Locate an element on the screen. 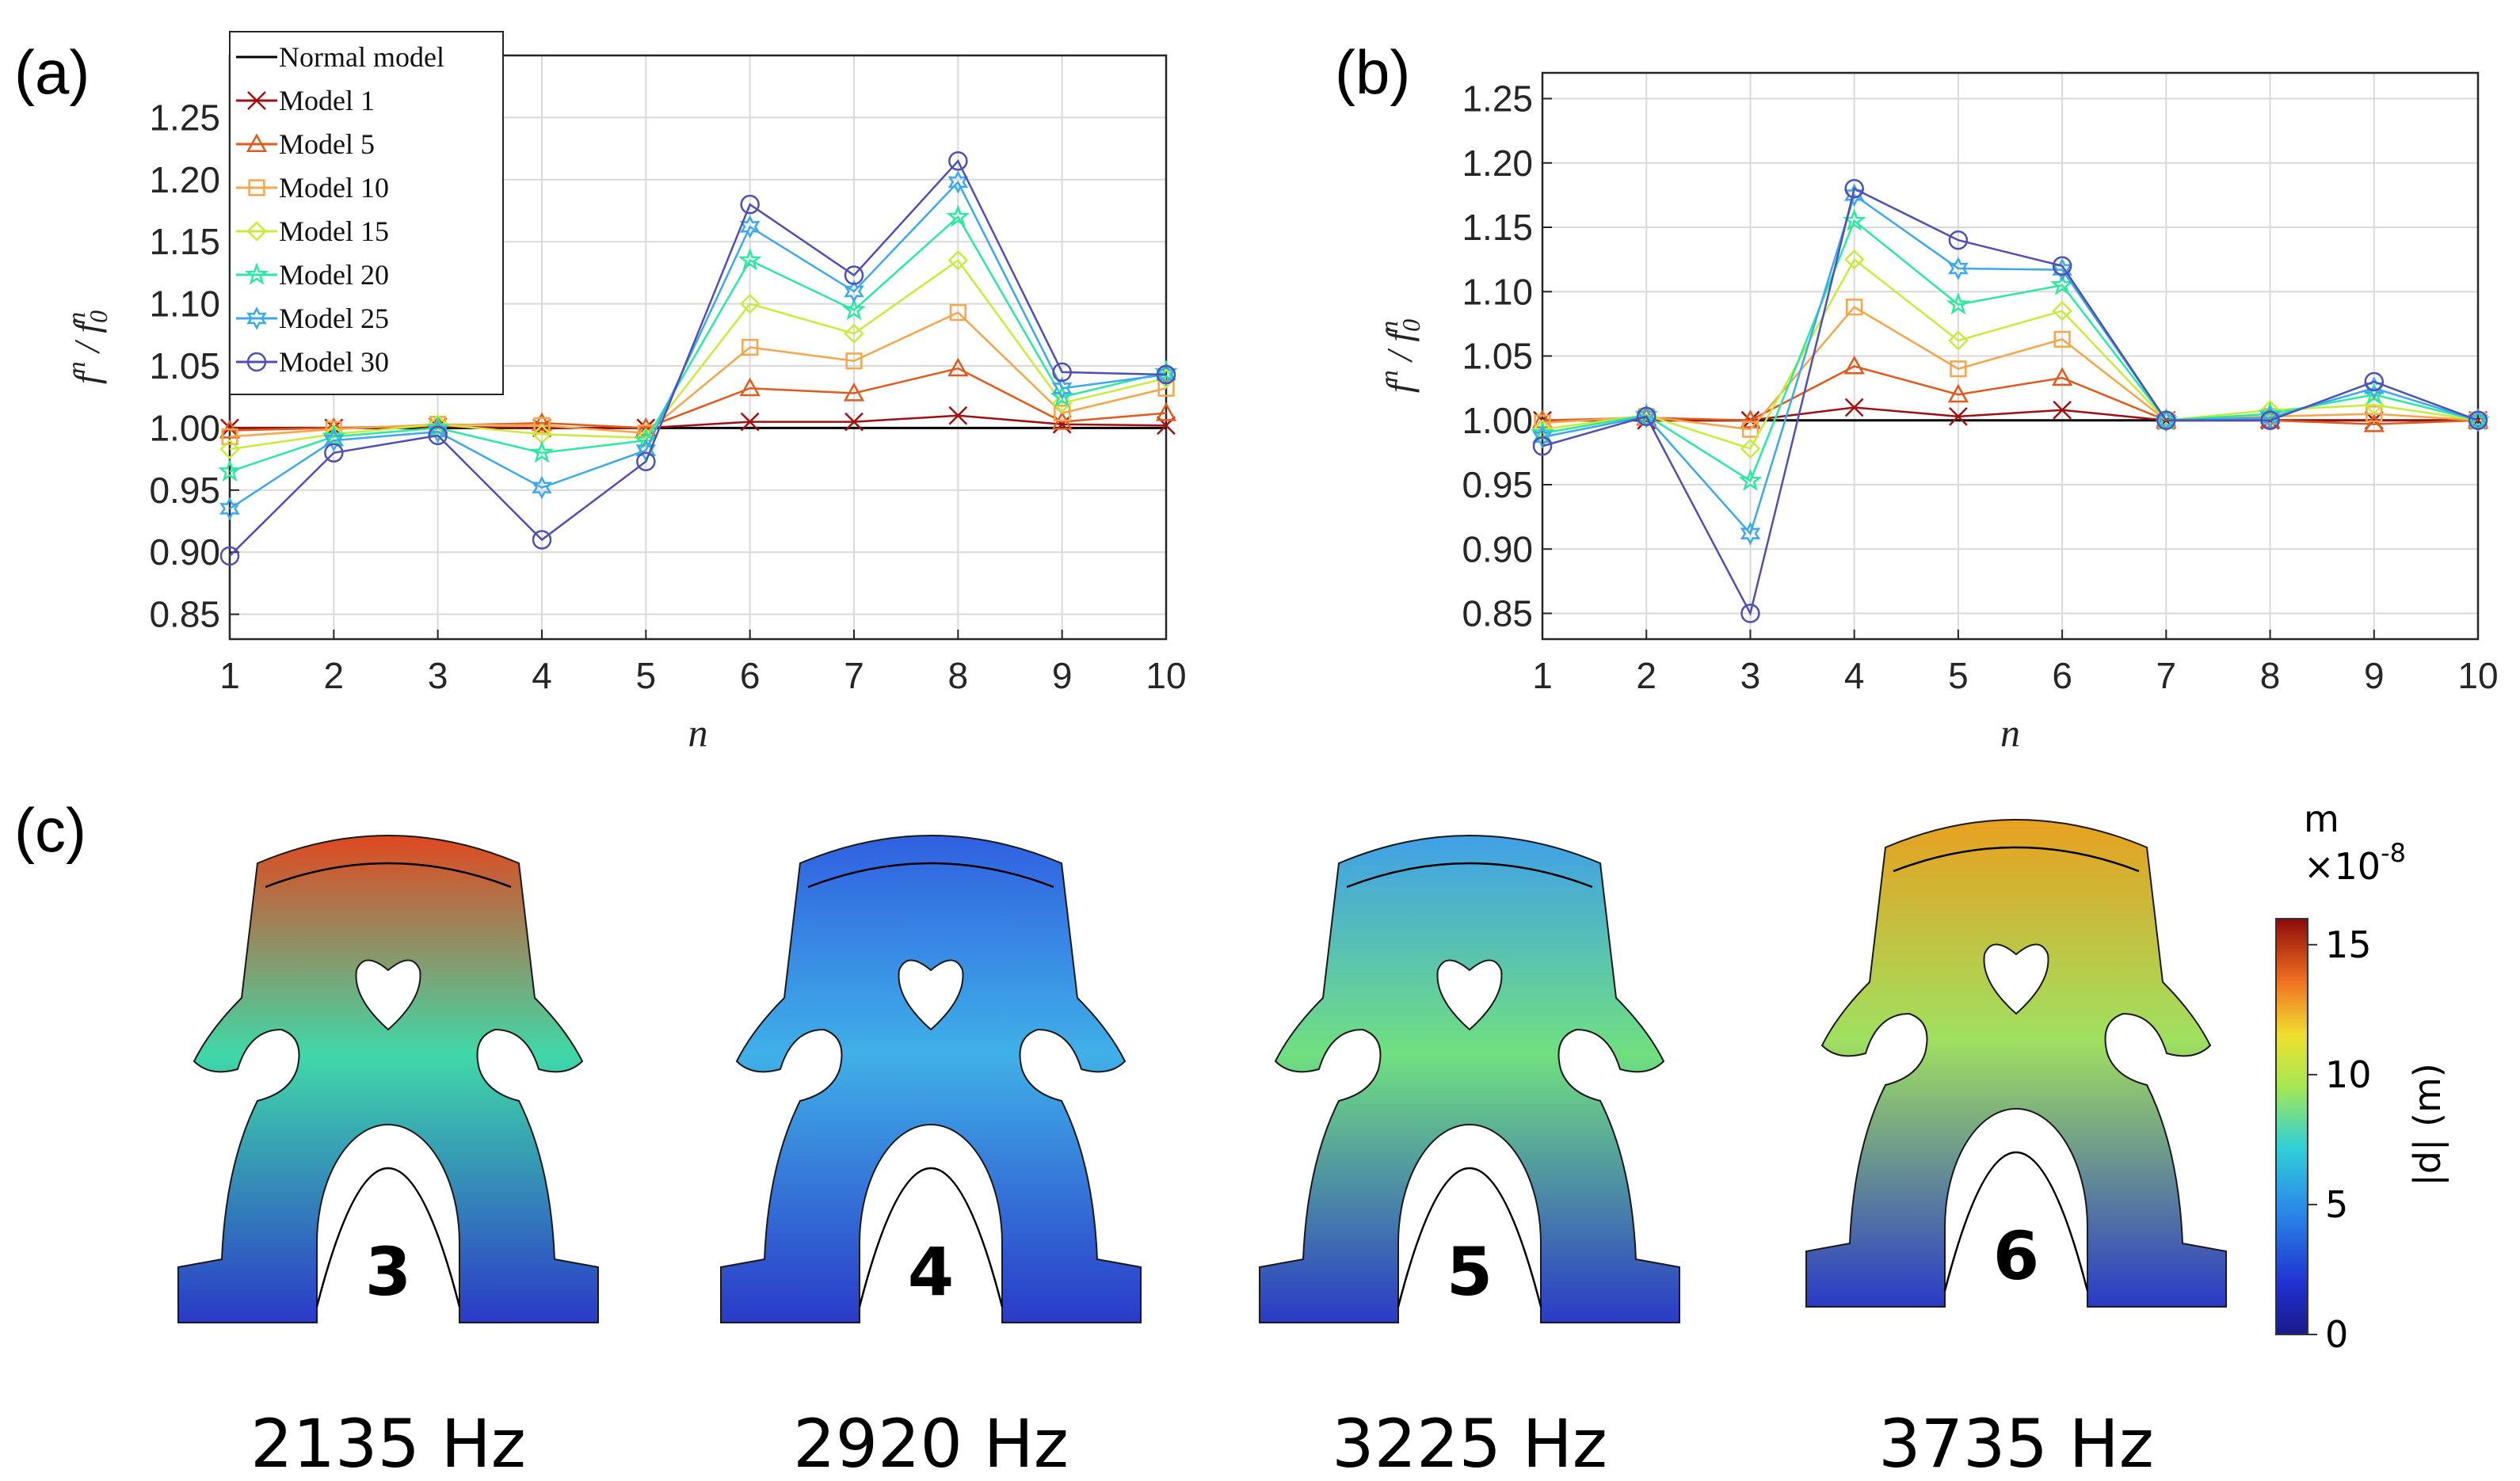  legend-label: Model 15 is located at coordinates (334, 231).